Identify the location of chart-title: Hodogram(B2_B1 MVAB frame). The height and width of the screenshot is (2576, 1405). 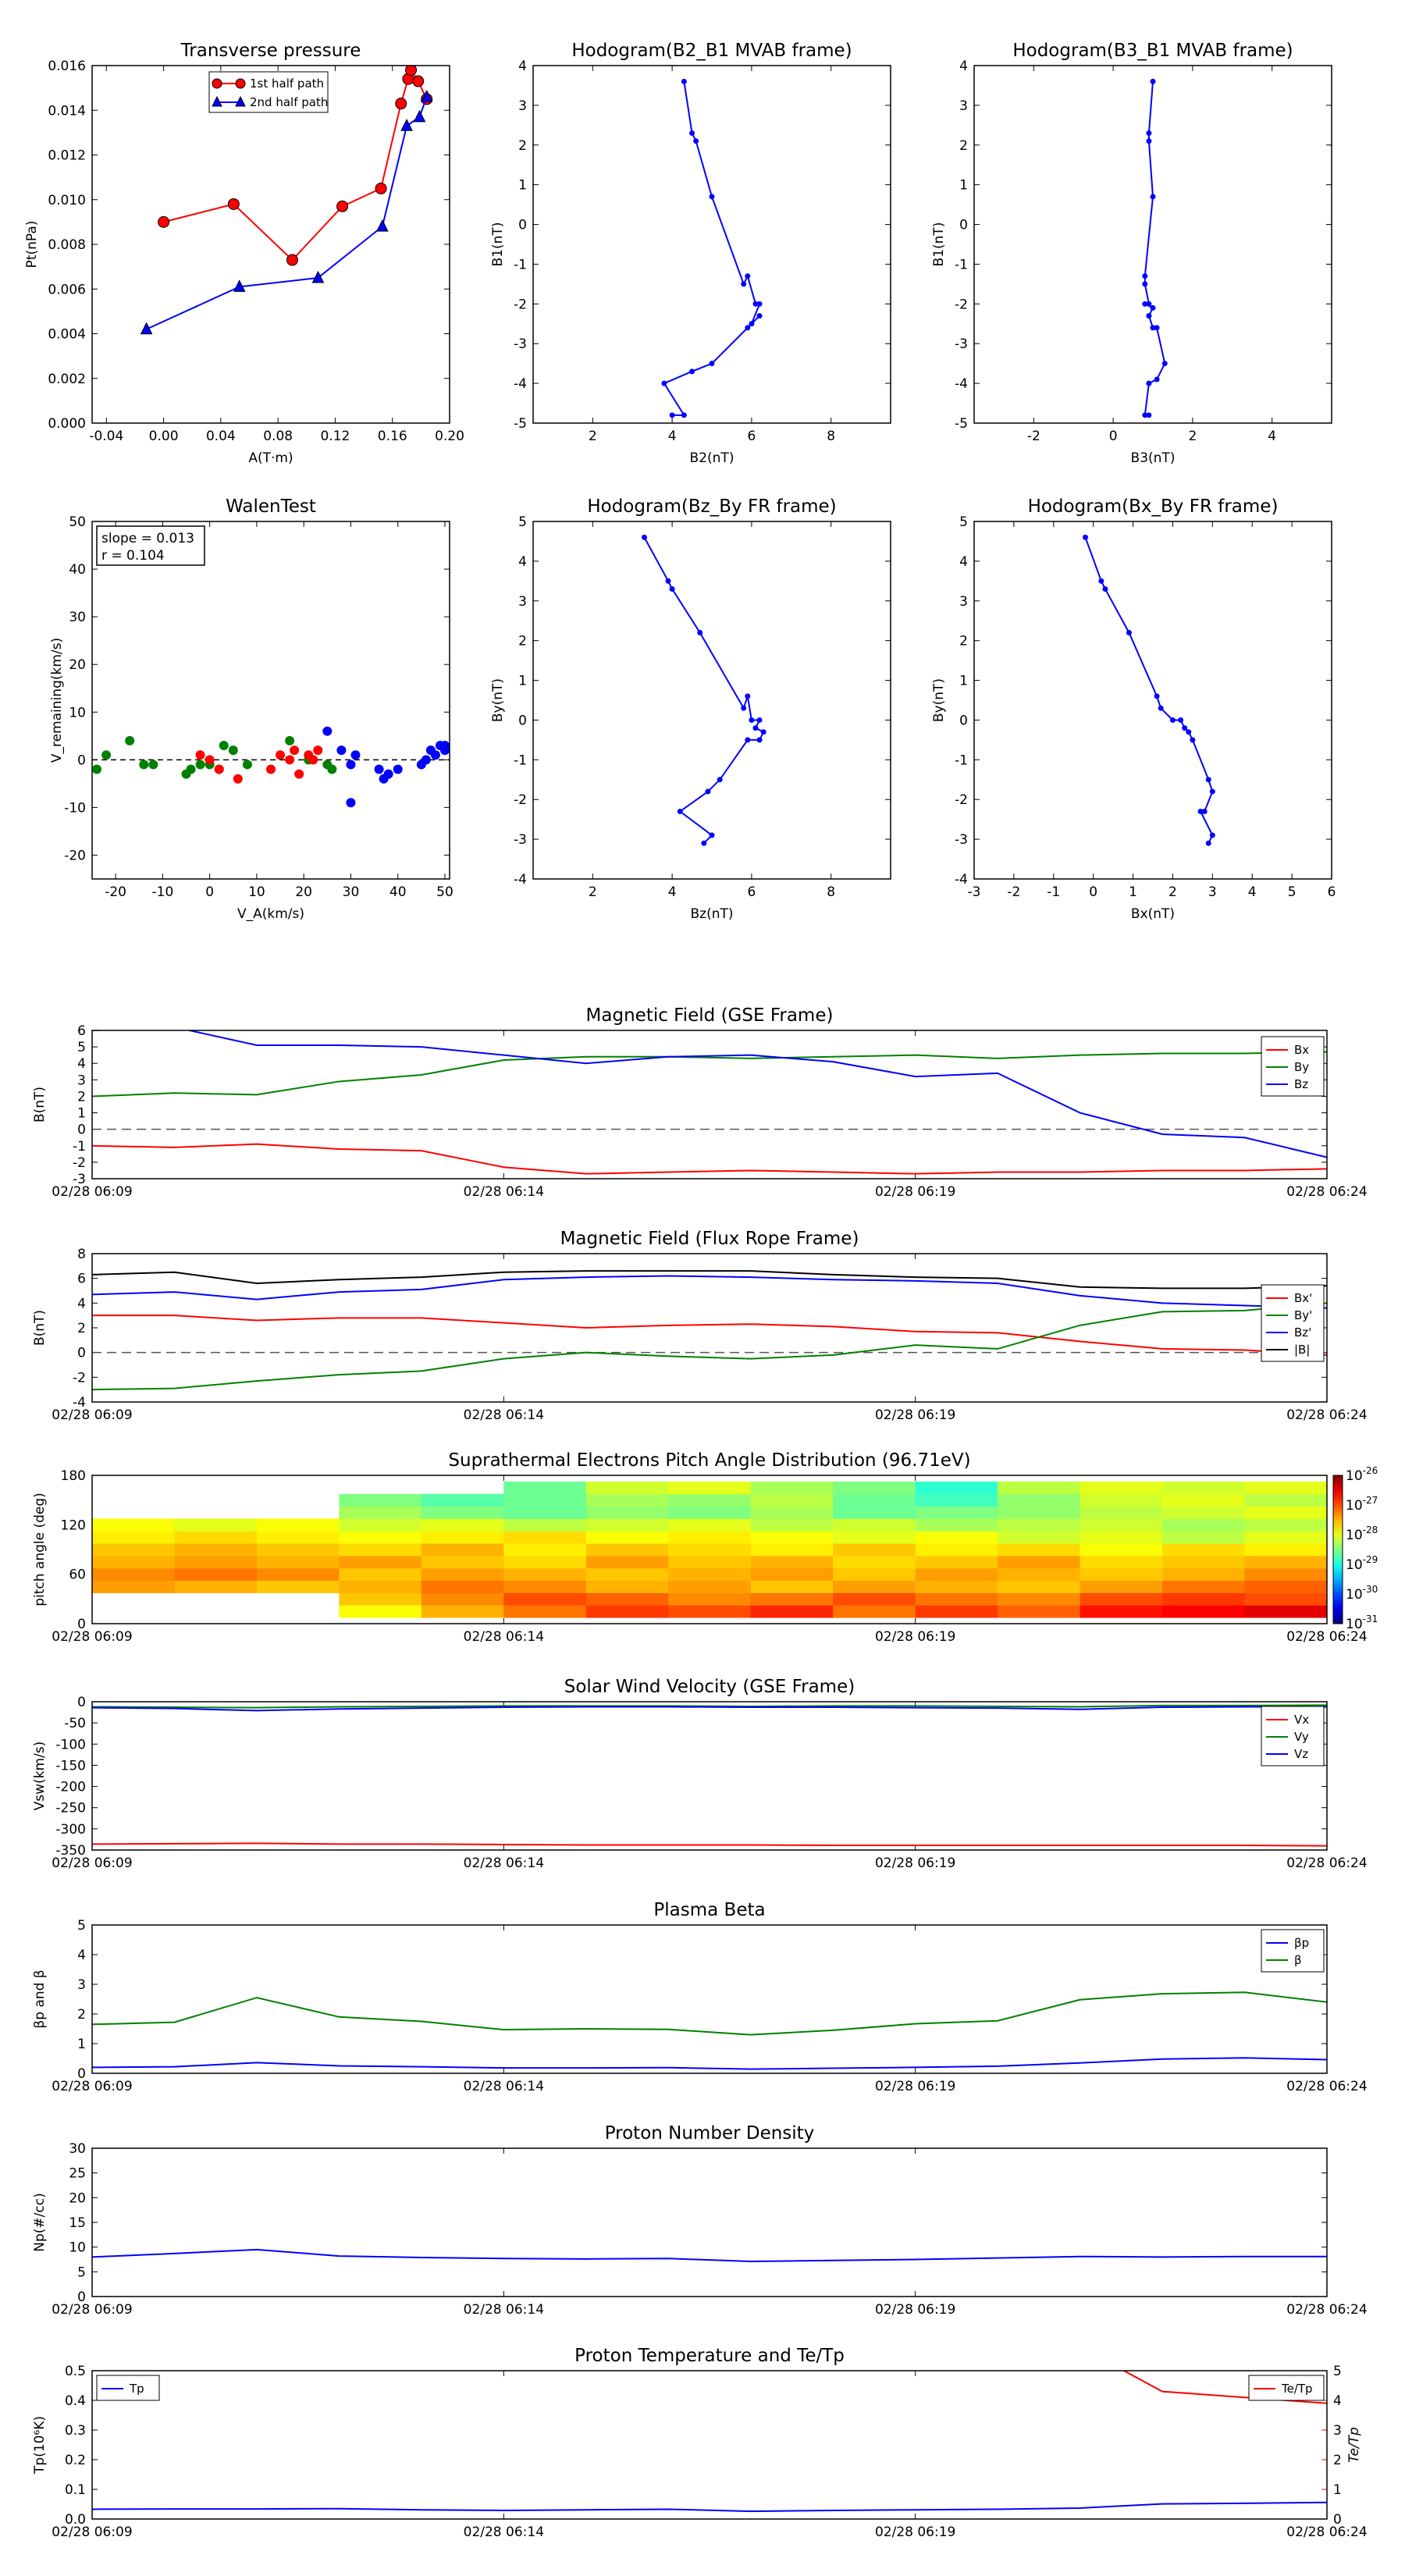
(712, 51).